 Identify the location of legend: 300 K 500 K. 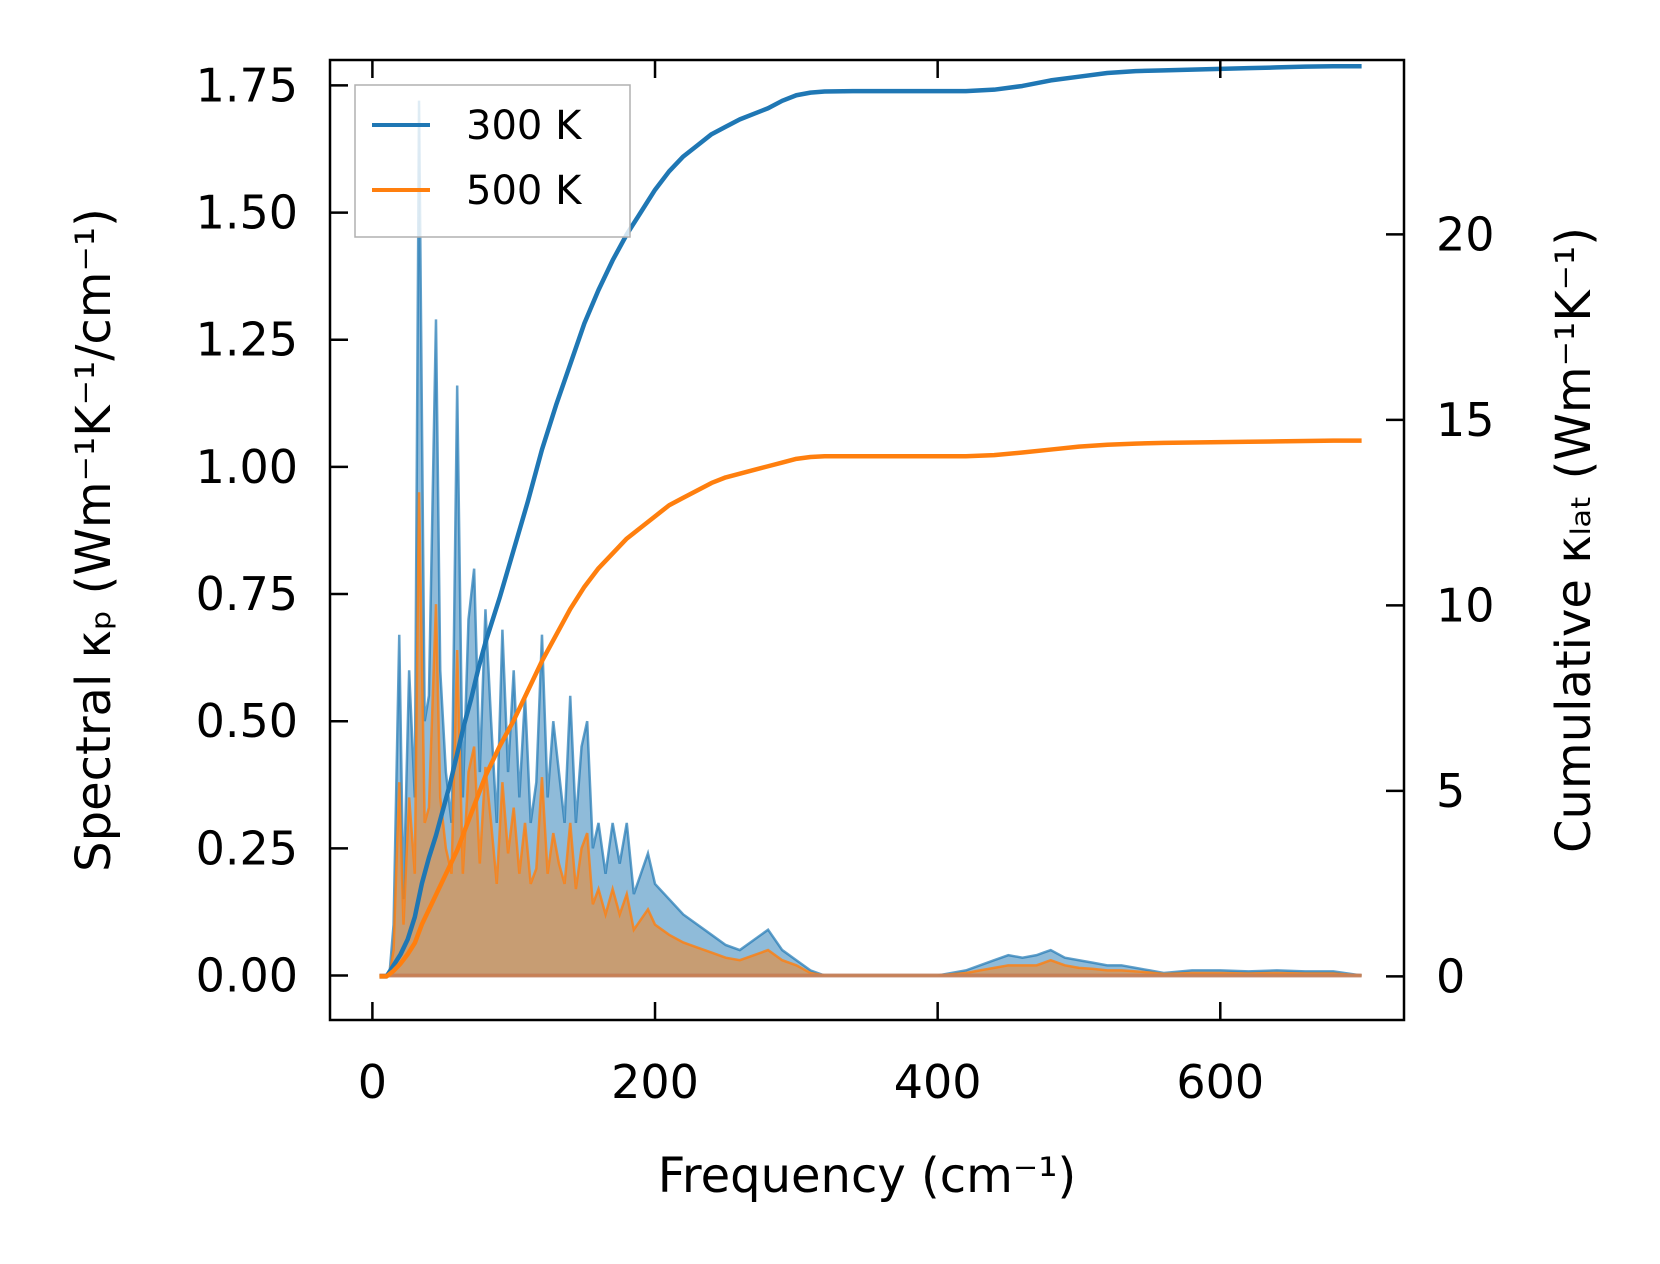
(492, 161).